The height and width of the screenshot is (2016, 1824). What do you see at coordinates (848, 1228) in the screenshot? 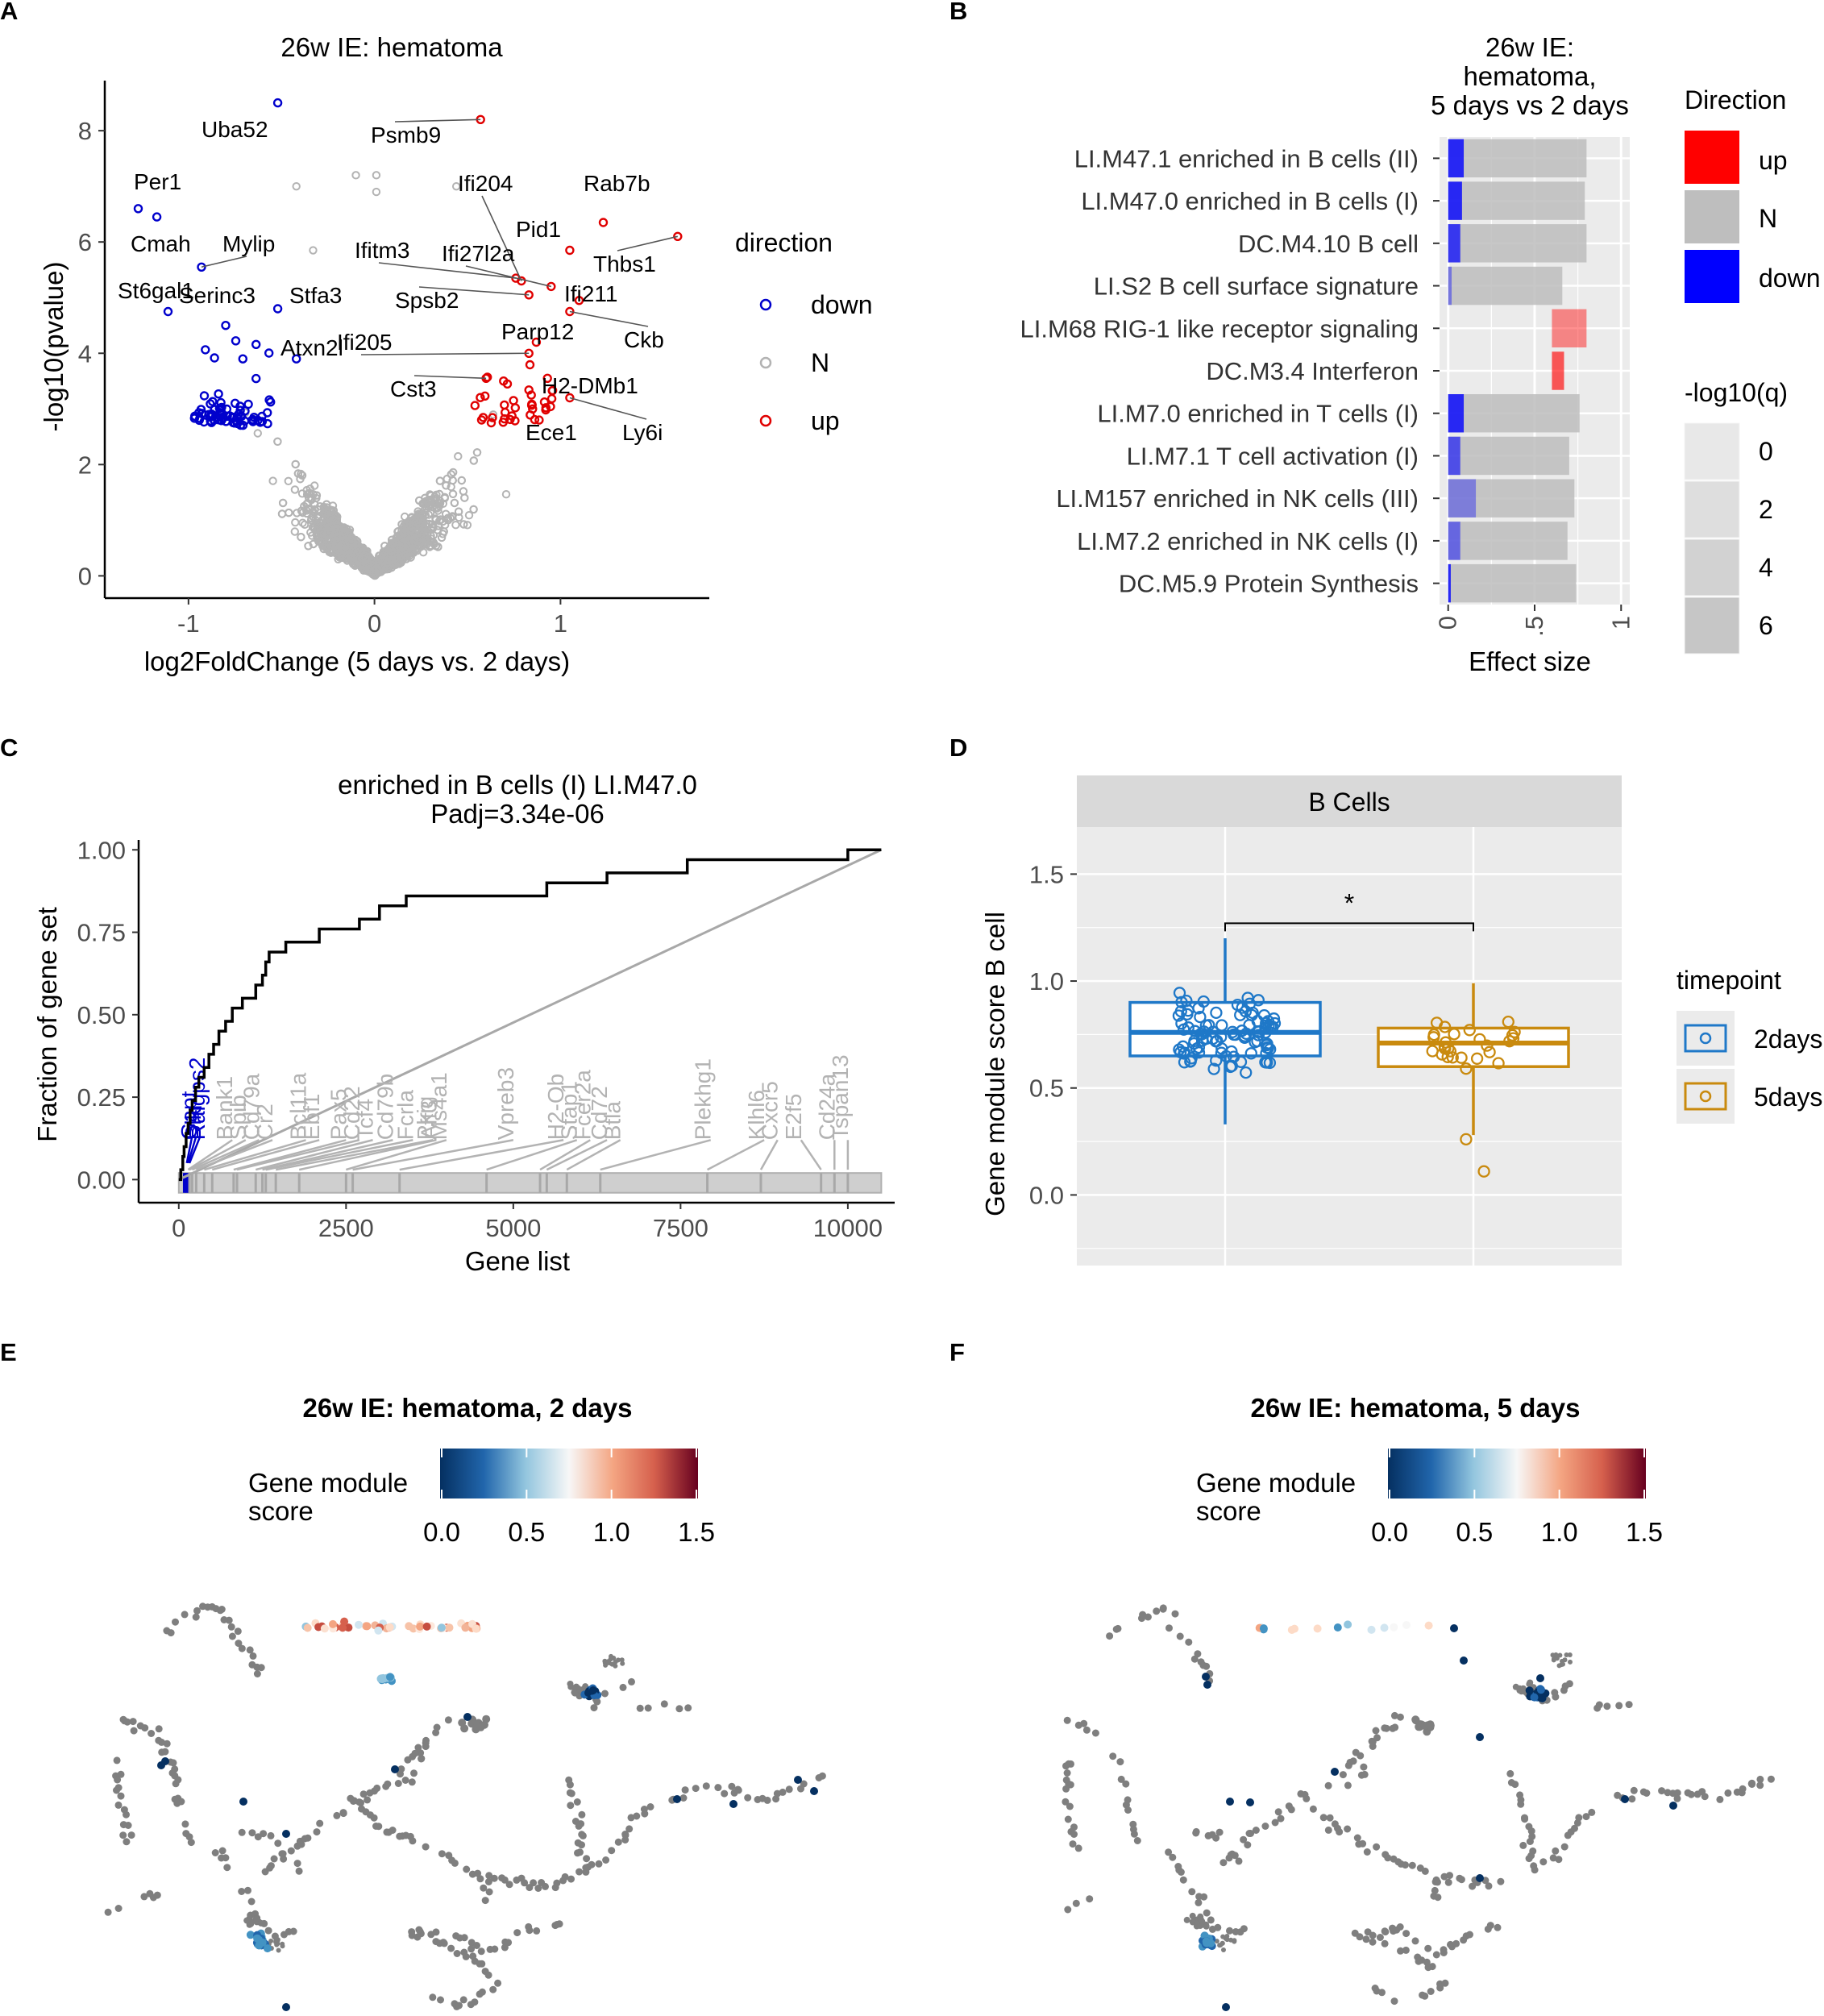
I see `enrichment-x-tick-label: 10000` at bounding box center [848, 1228].